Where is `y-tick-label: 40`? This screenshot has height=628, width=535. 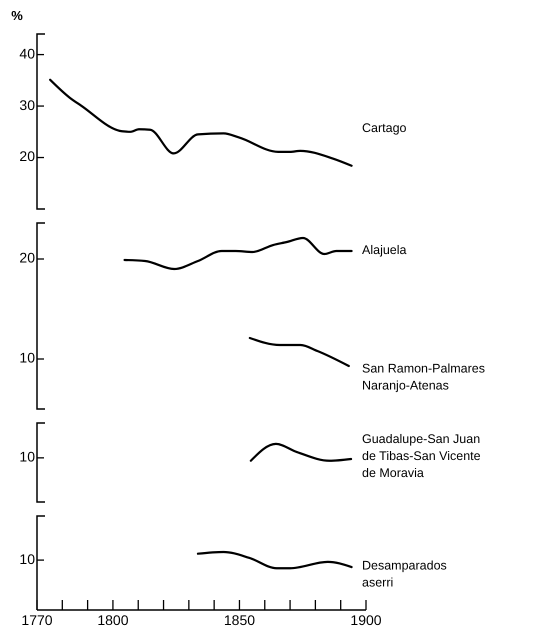 y-tick-label: 40 is located at coordinates (27, 53).